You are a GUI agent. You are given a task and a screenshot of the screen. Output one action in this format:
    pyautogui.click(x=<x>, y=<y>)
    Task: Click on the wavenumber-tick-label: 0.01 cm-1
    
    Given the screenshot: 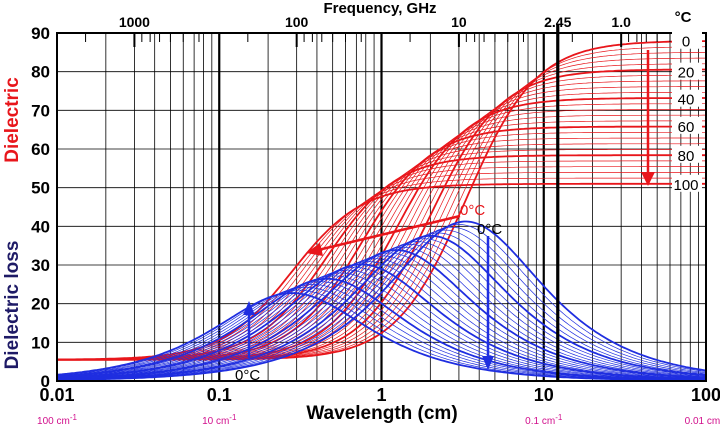 What is the action you would take?
    pyautogui.click(x=702, y=420)
    